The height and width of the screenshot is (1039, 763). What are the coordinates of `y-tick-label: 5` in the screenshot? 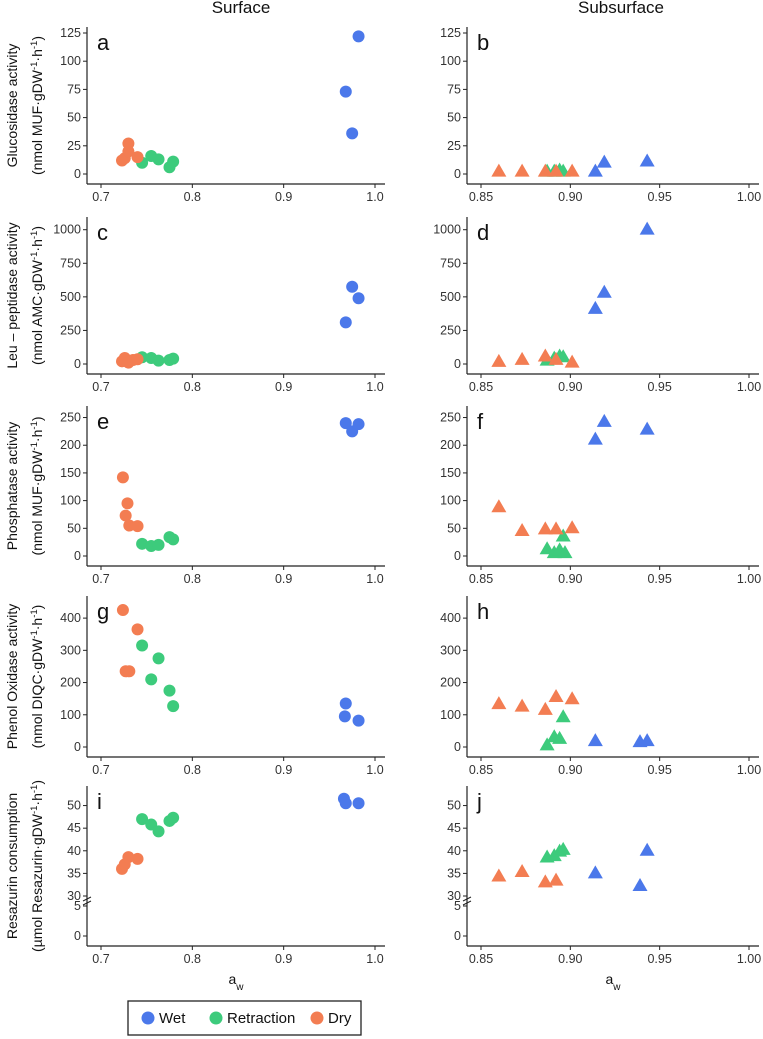 It's located at (457, 906).